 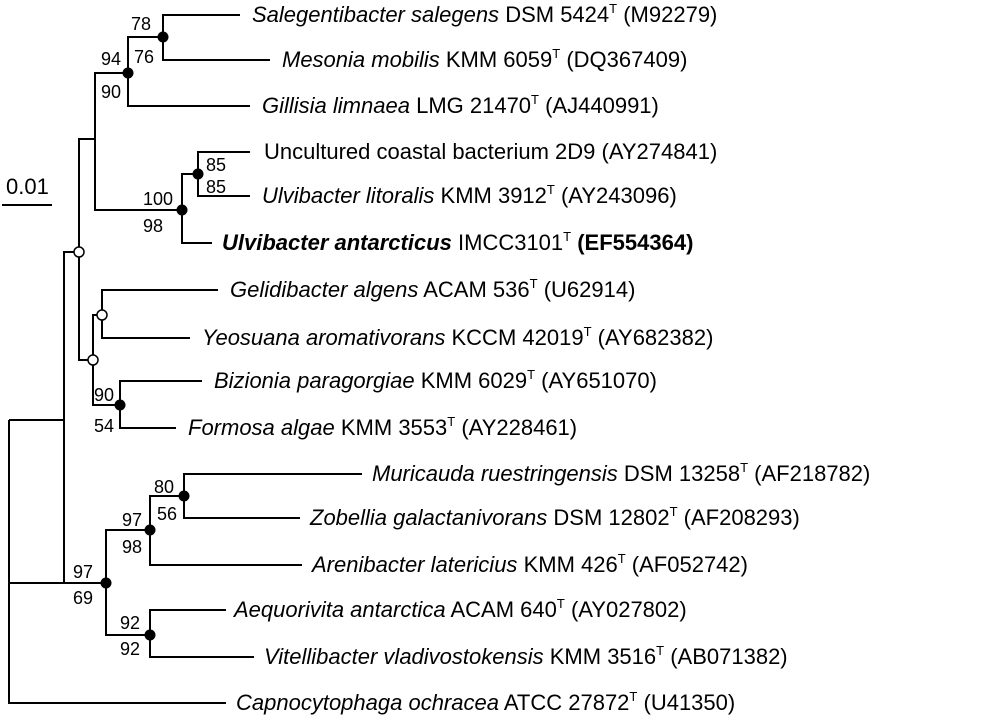 I want to click on taxon-accession: (DQ367409), so click(x=626, y=59).